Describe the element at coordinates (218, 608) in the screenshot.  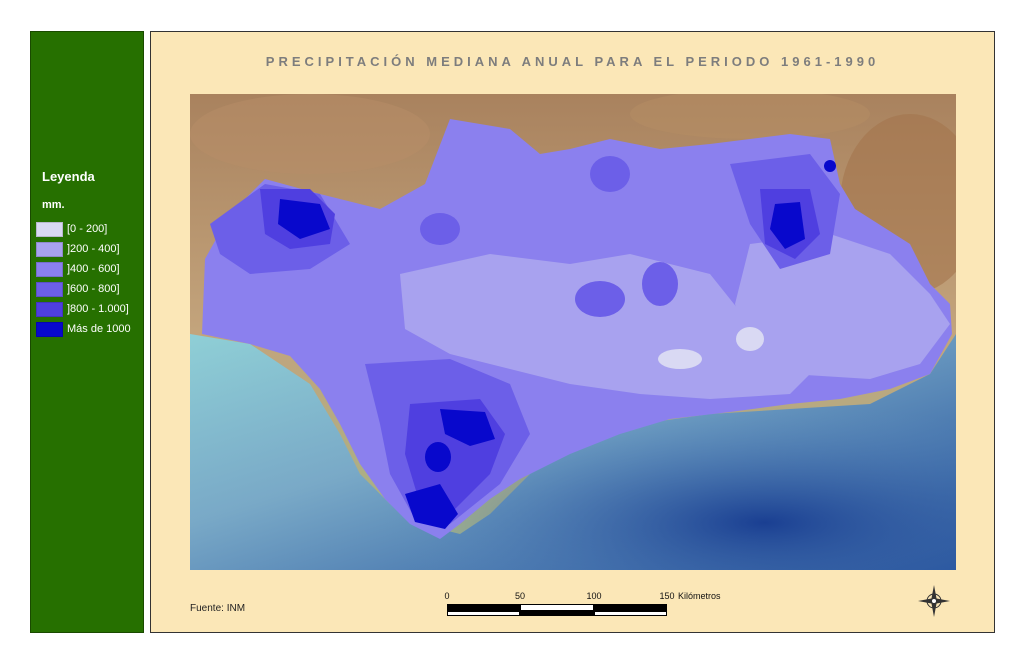
I see `source-text: Fuente: INM` at that location.